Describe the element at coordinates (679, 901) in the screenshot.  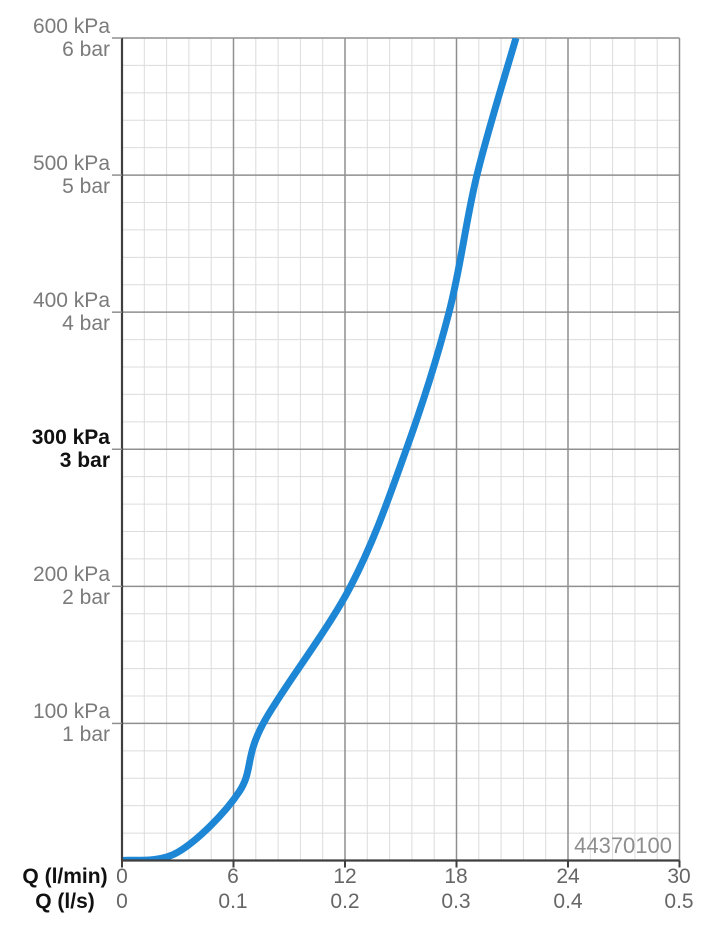
I see `x-tick-ls-0.5: 0.5` at that location.